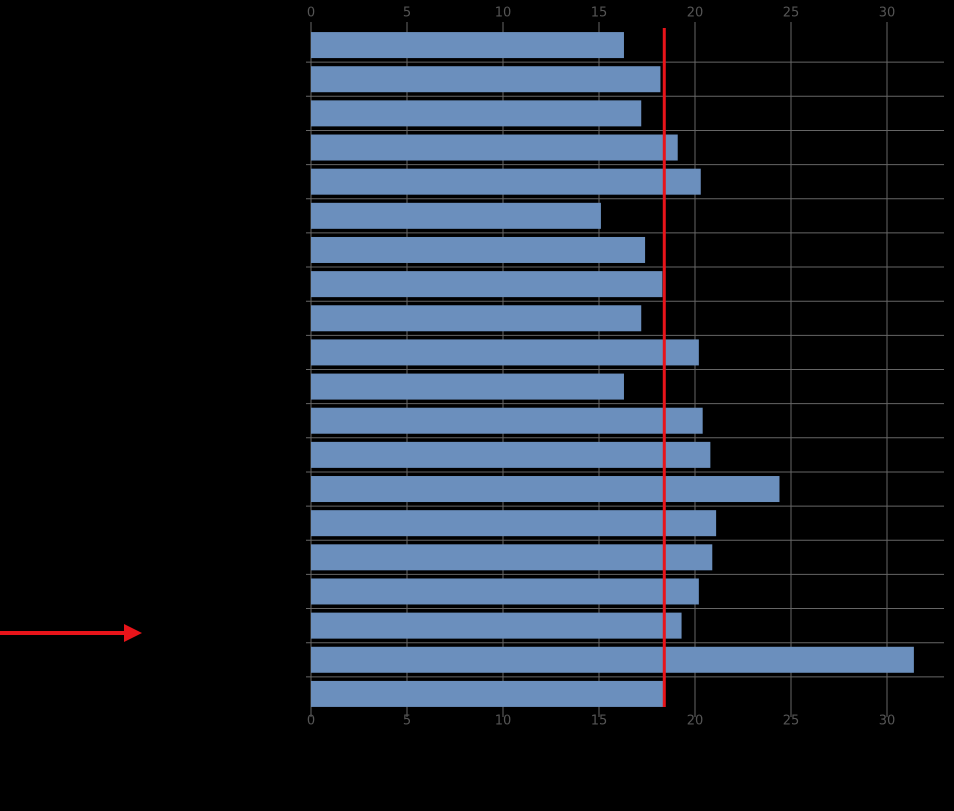 The height and width of the screenshot is (811, 954). I want to click on arrow-head, so click(133, 633).